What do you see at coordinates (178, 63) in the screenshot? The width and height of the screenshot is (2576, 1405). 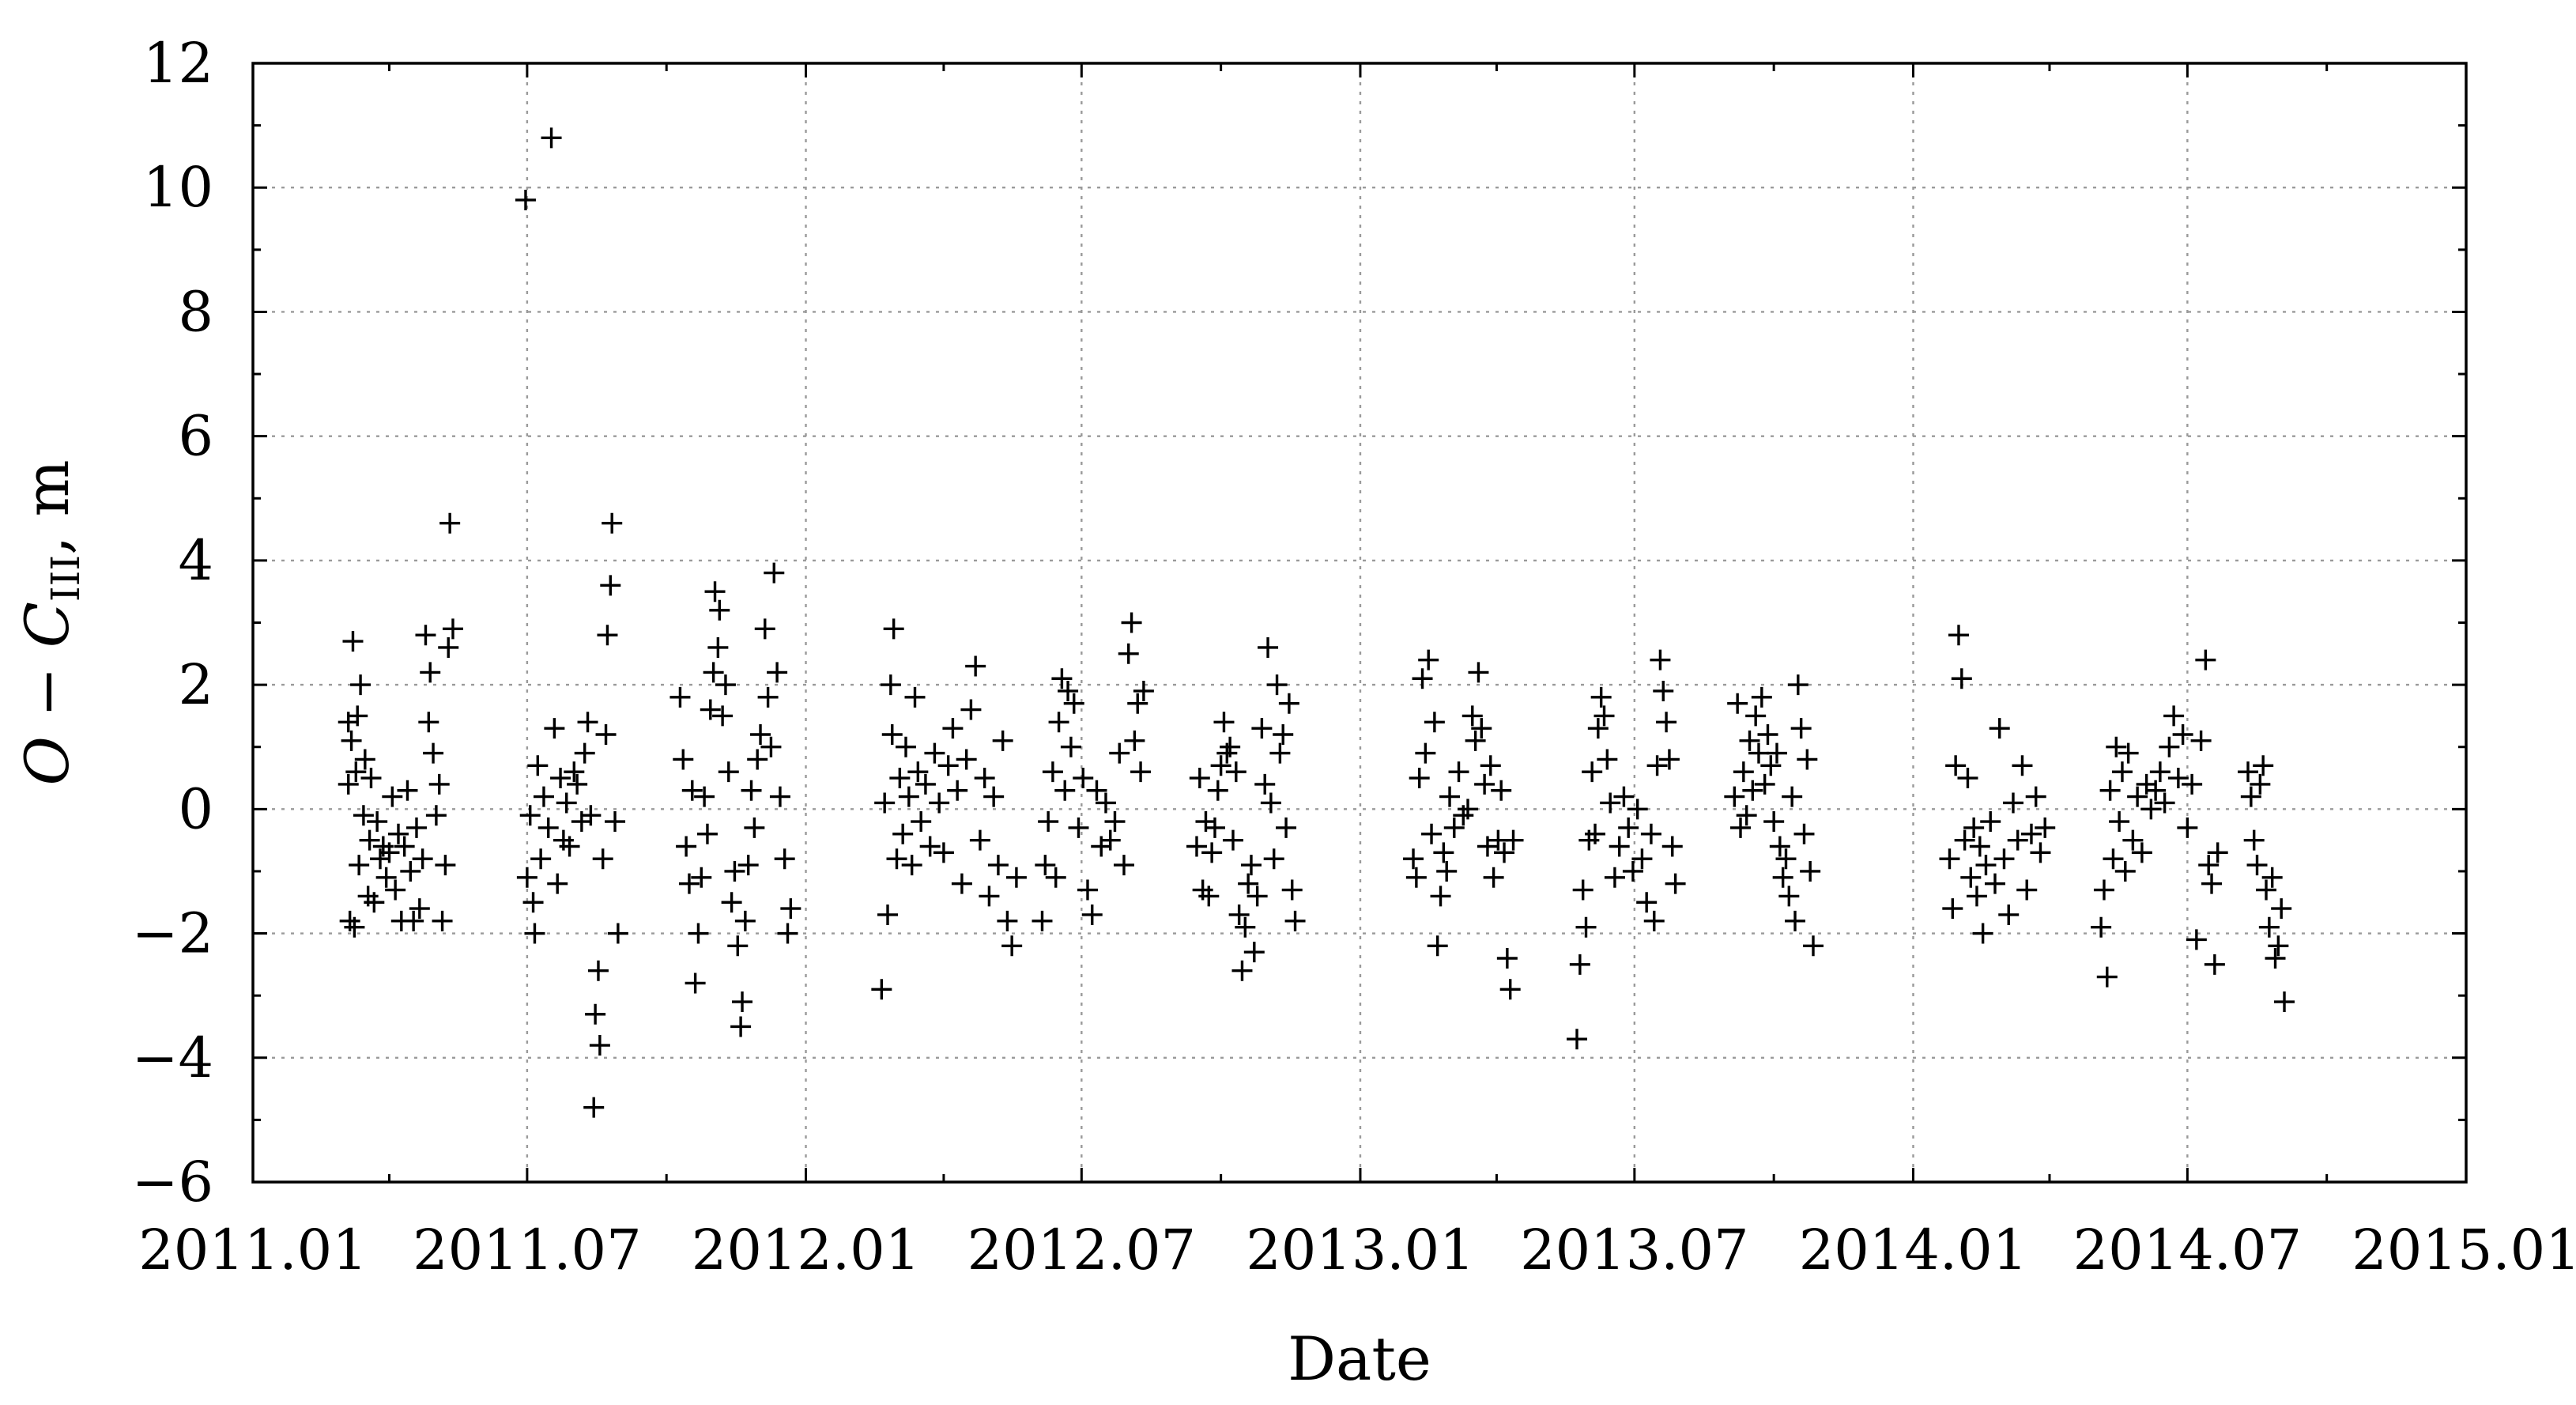 I see `y-tick-label: 12` at bounding box center [178, 63].